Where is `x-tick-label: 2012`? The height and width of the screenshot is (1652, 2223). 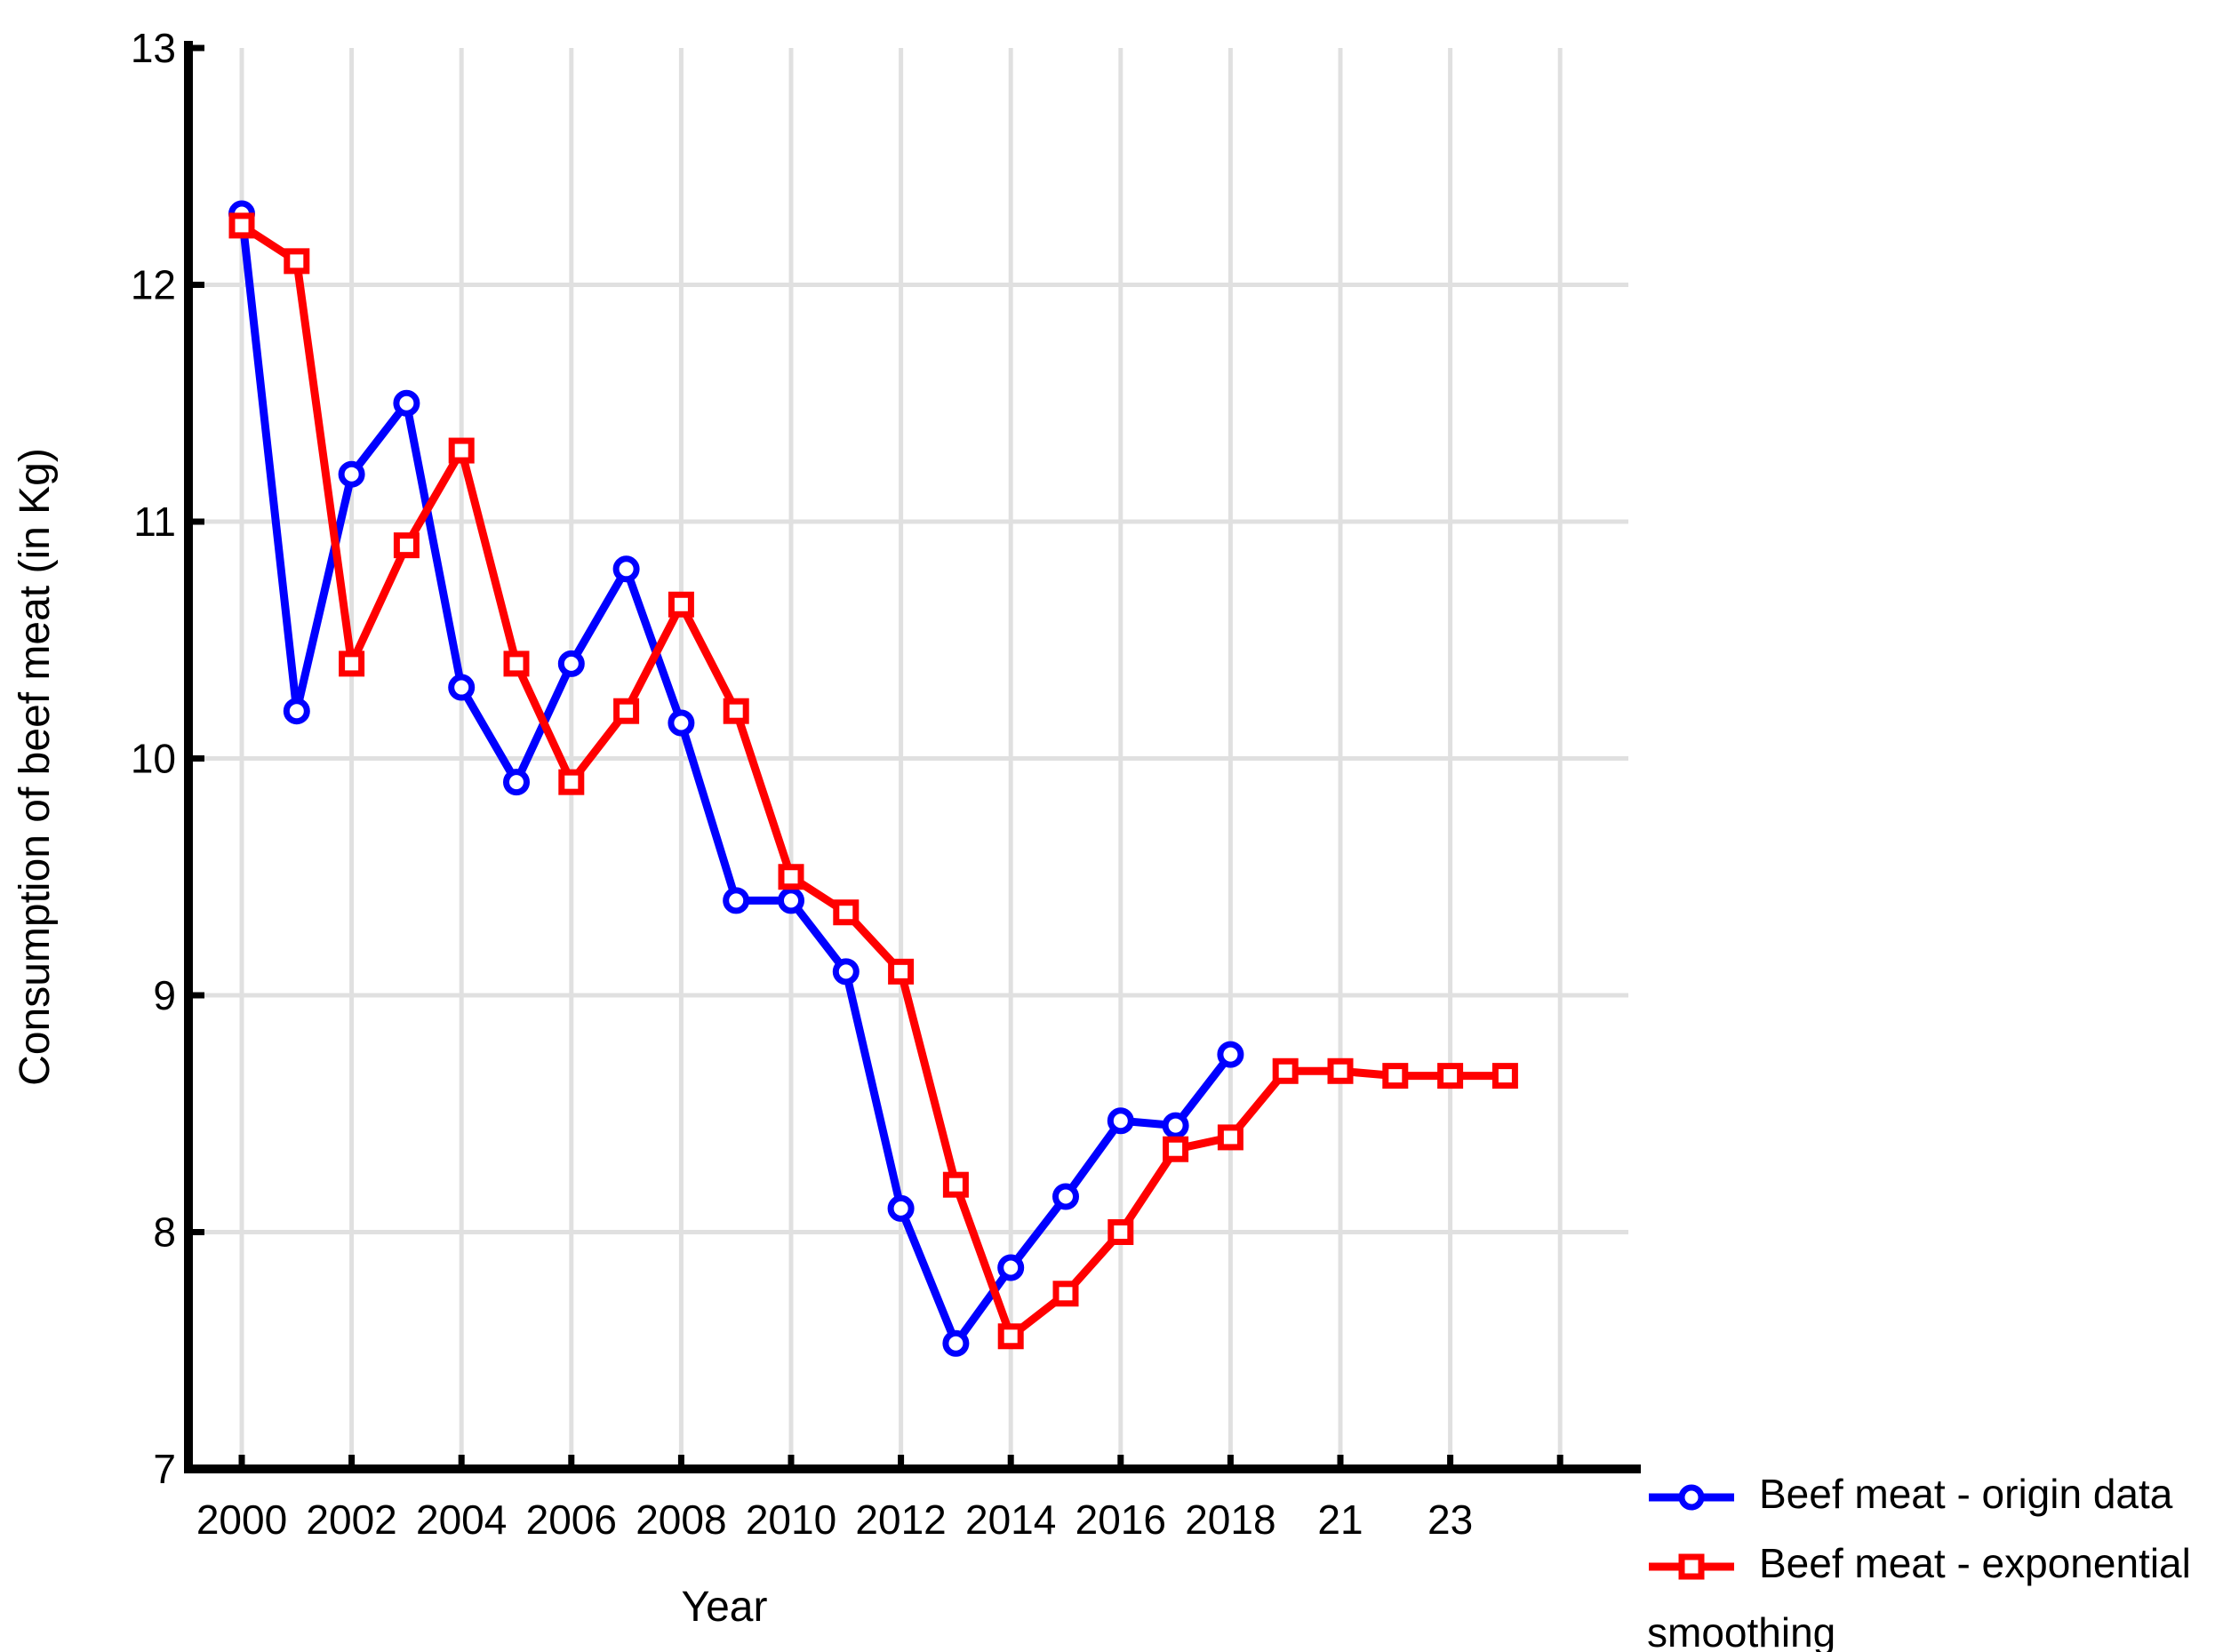
x-tick-label: 2012 is located at coordinates (900, 1519).